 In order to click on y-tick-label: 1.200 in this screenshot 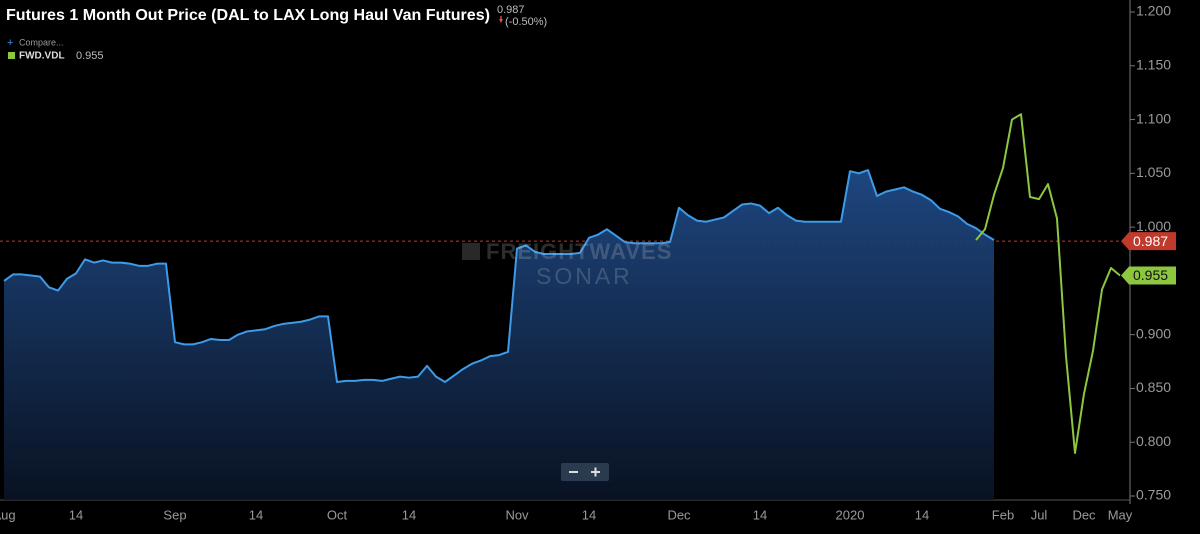, I will do `click(1153, 11)`.